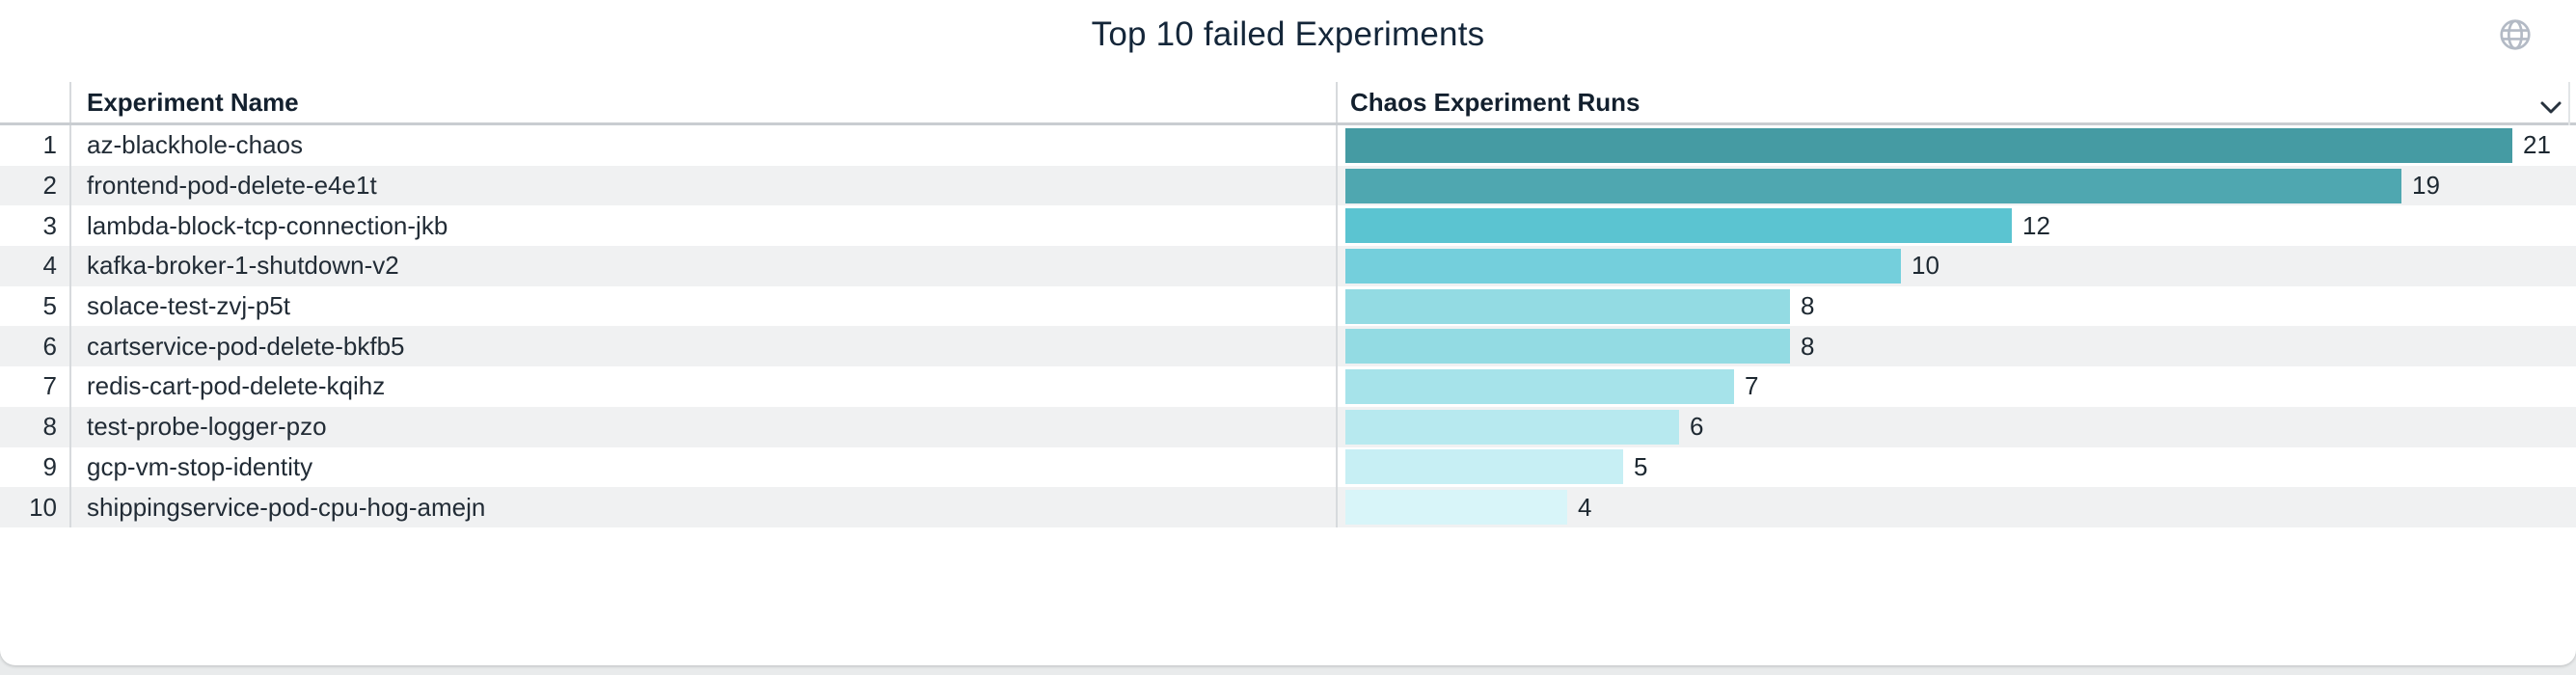 This screenshot has width=2576, height=675. Describe the element at coordinates (702, 426) in the screenshot. I see `experiment-name: test-probe-logger-pzo` at that location.